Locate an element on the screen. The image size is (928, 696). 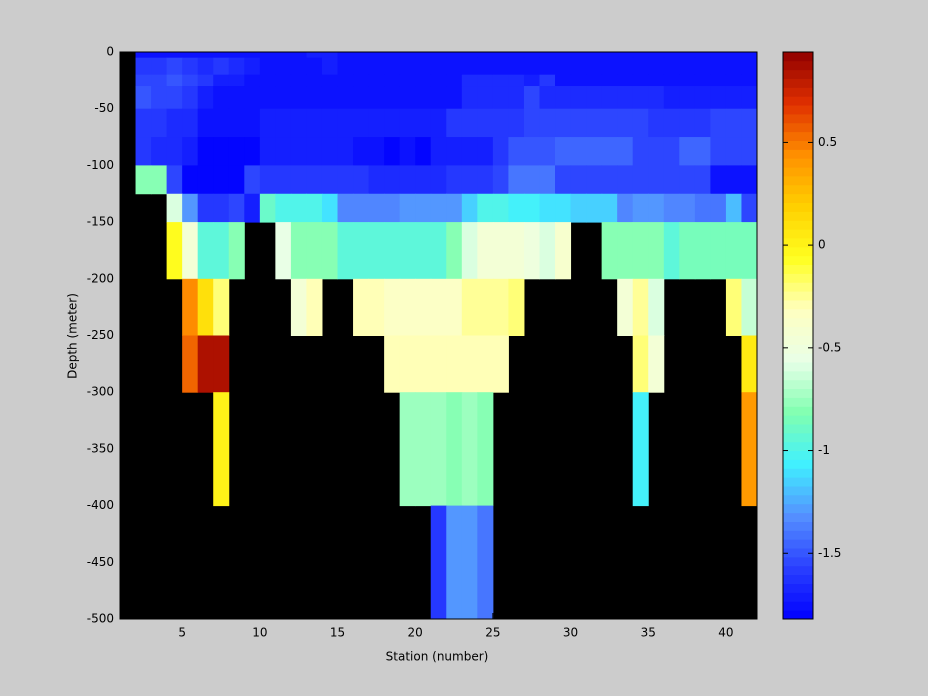
colorbar-tick-label: 0 is located at coordinates (822, 245).